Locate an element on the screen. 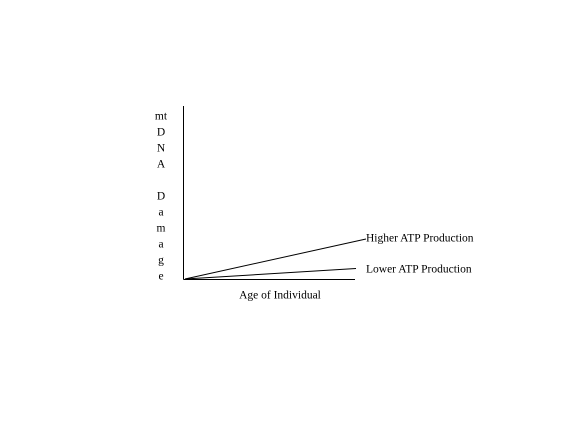 The height and width of the screenshot is (424, 576). y-axis-label: N is located at coordinates (161, 149).